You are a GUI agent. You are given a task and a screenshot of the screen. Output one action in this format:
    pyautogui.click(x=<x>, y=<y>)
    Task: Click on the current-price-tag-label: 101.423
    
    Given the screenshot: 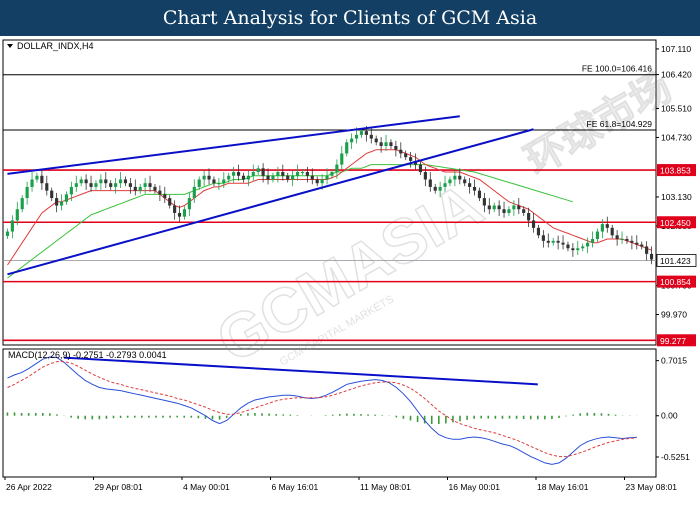 What is the action you would take?
    pyautogui.click(x=675, y=261)
    